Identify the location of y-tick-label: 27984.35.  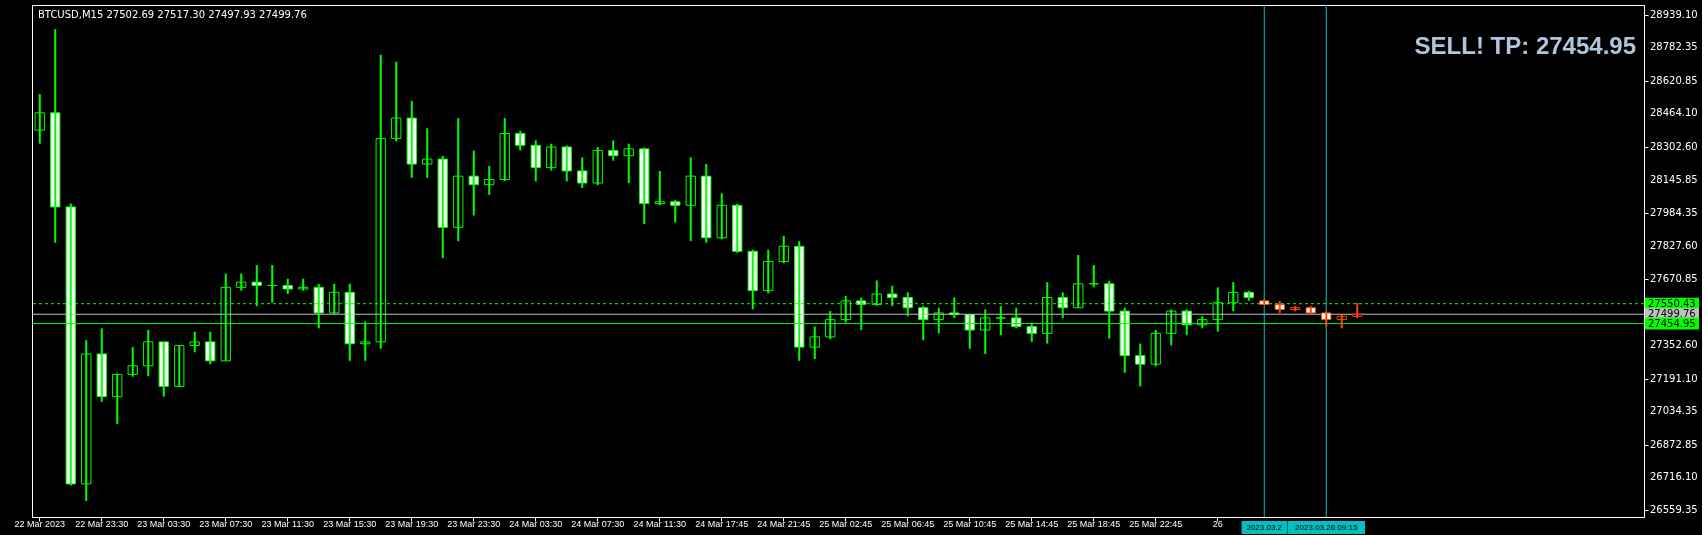
(1674, 213).